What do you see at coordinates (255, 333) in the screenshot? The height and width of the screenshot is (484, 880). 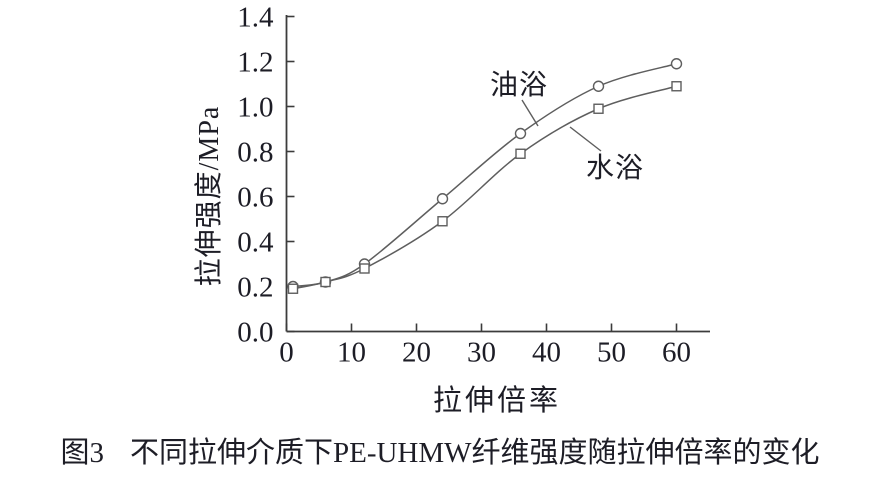 I see `y-tick-label: 0.0` at bounding box center [255, 333].